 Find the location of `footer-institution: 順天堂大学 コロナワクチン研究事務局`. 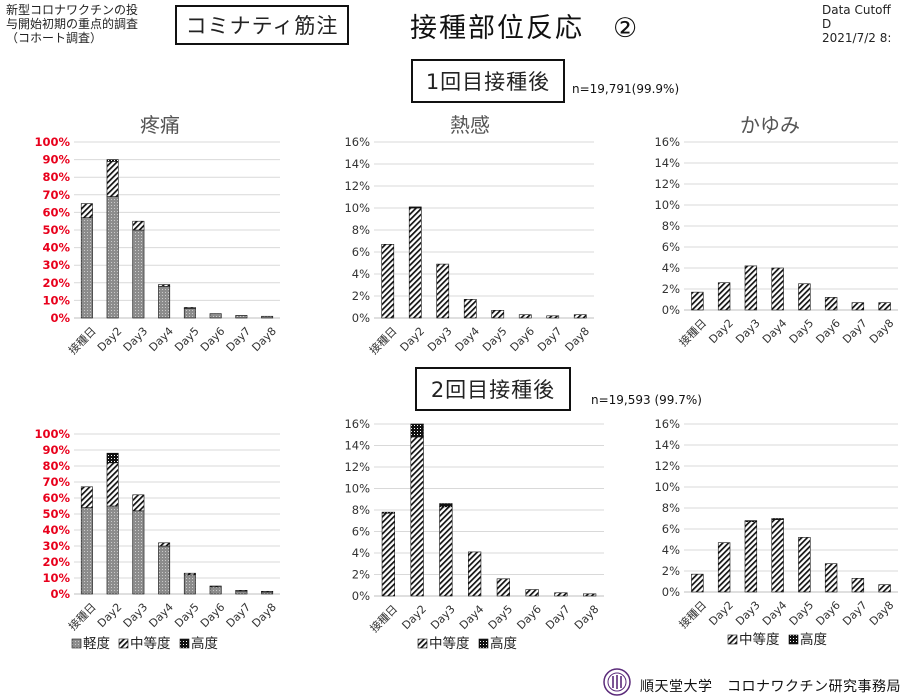

footer-institution: 順天堂大学 コロナワクチン研究事務局 is located at coordinates (770, 687).